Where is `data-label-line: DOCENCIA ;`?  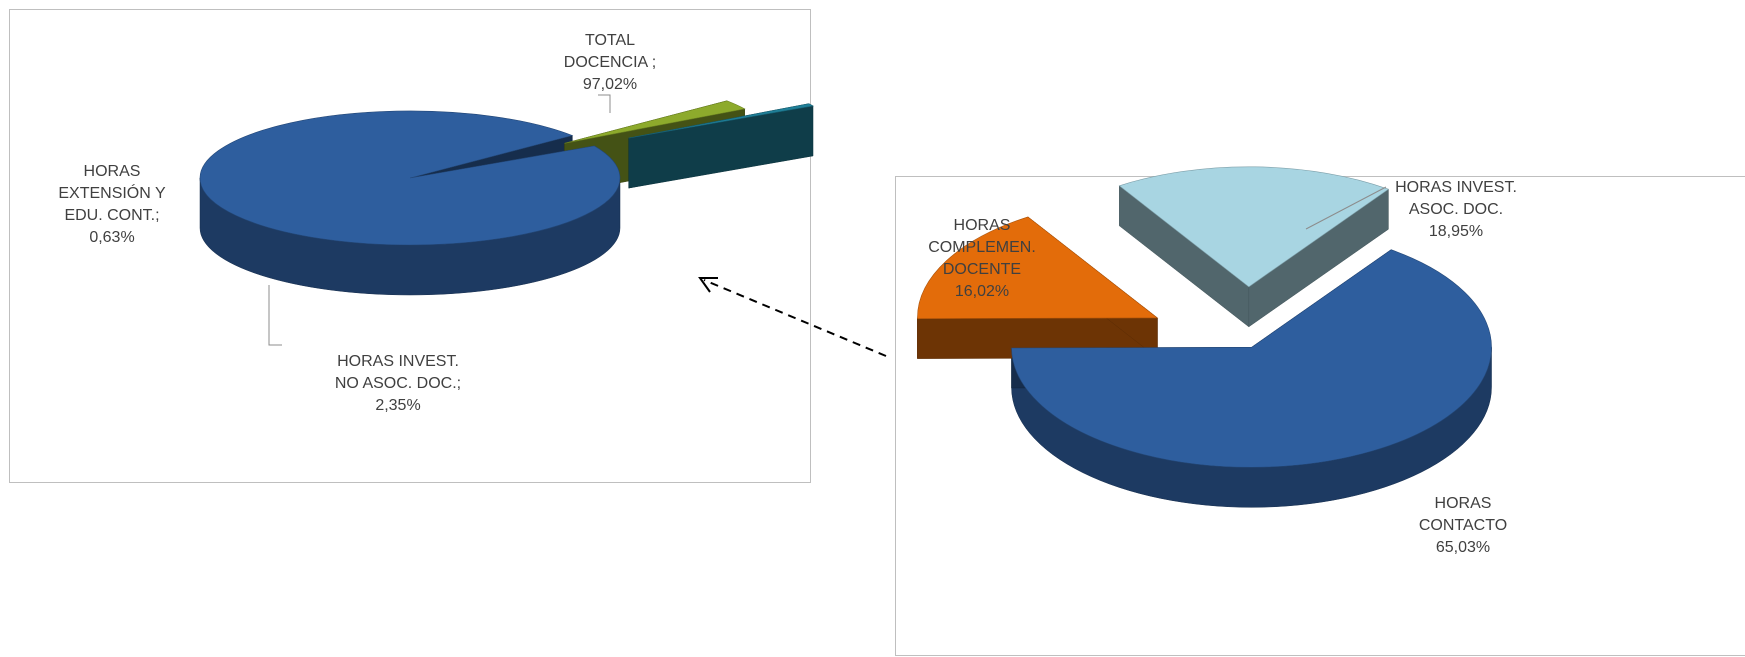 data-label-line: DOCENCIA ; is located at coordinates (610, 62).